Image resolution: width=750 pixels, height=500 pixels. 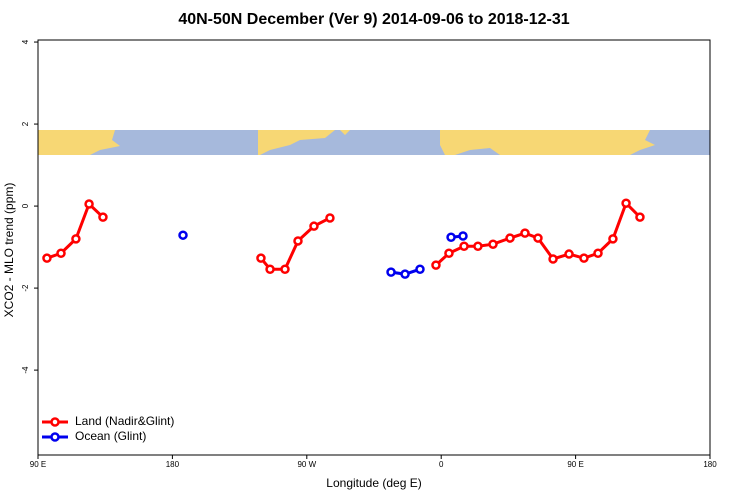 What do you see at coordinates (9, 250) in the screenshot?
I see `y-axis-label: XCO2 - MLO trend (ppm)` at bounding box center [9, 250].